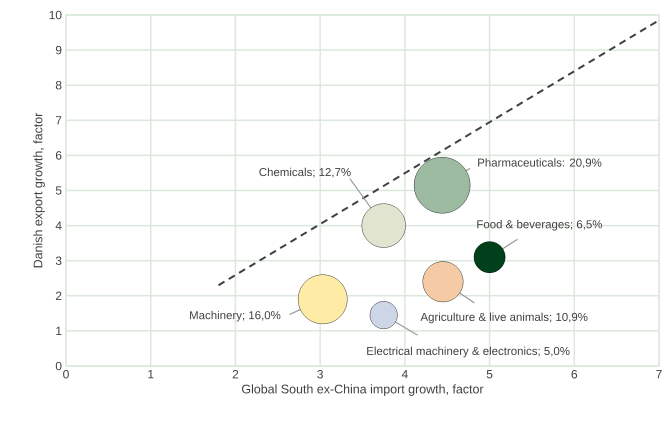 The height and width of the screenshot is (427, 663). I want to click on text: Electrical machinery & electronics; 5,0%, so click(468, 352).